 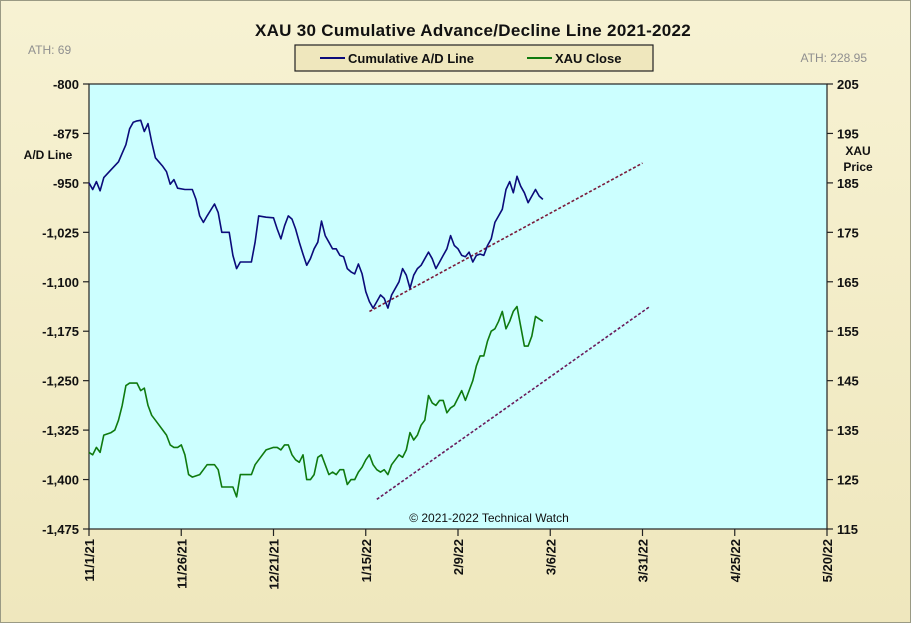 What do you see at coordinates (66, 84) in the screenshot?
I see `y-left-tick-label: -800` at bounding box center [66, 84].